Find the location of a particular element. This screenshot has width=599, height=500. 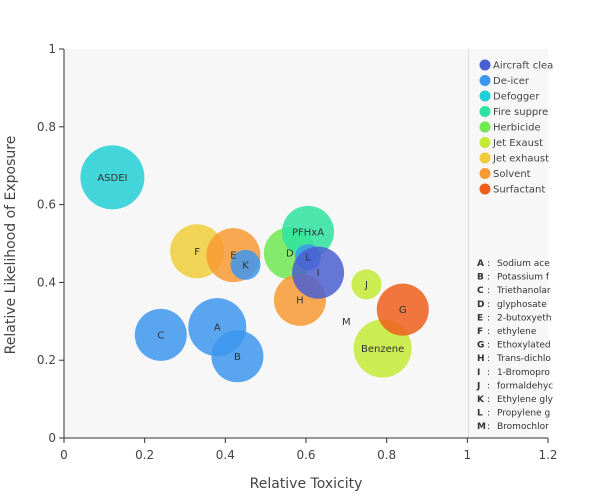

legend-item: Solvent is located at coordinates (505, 174).